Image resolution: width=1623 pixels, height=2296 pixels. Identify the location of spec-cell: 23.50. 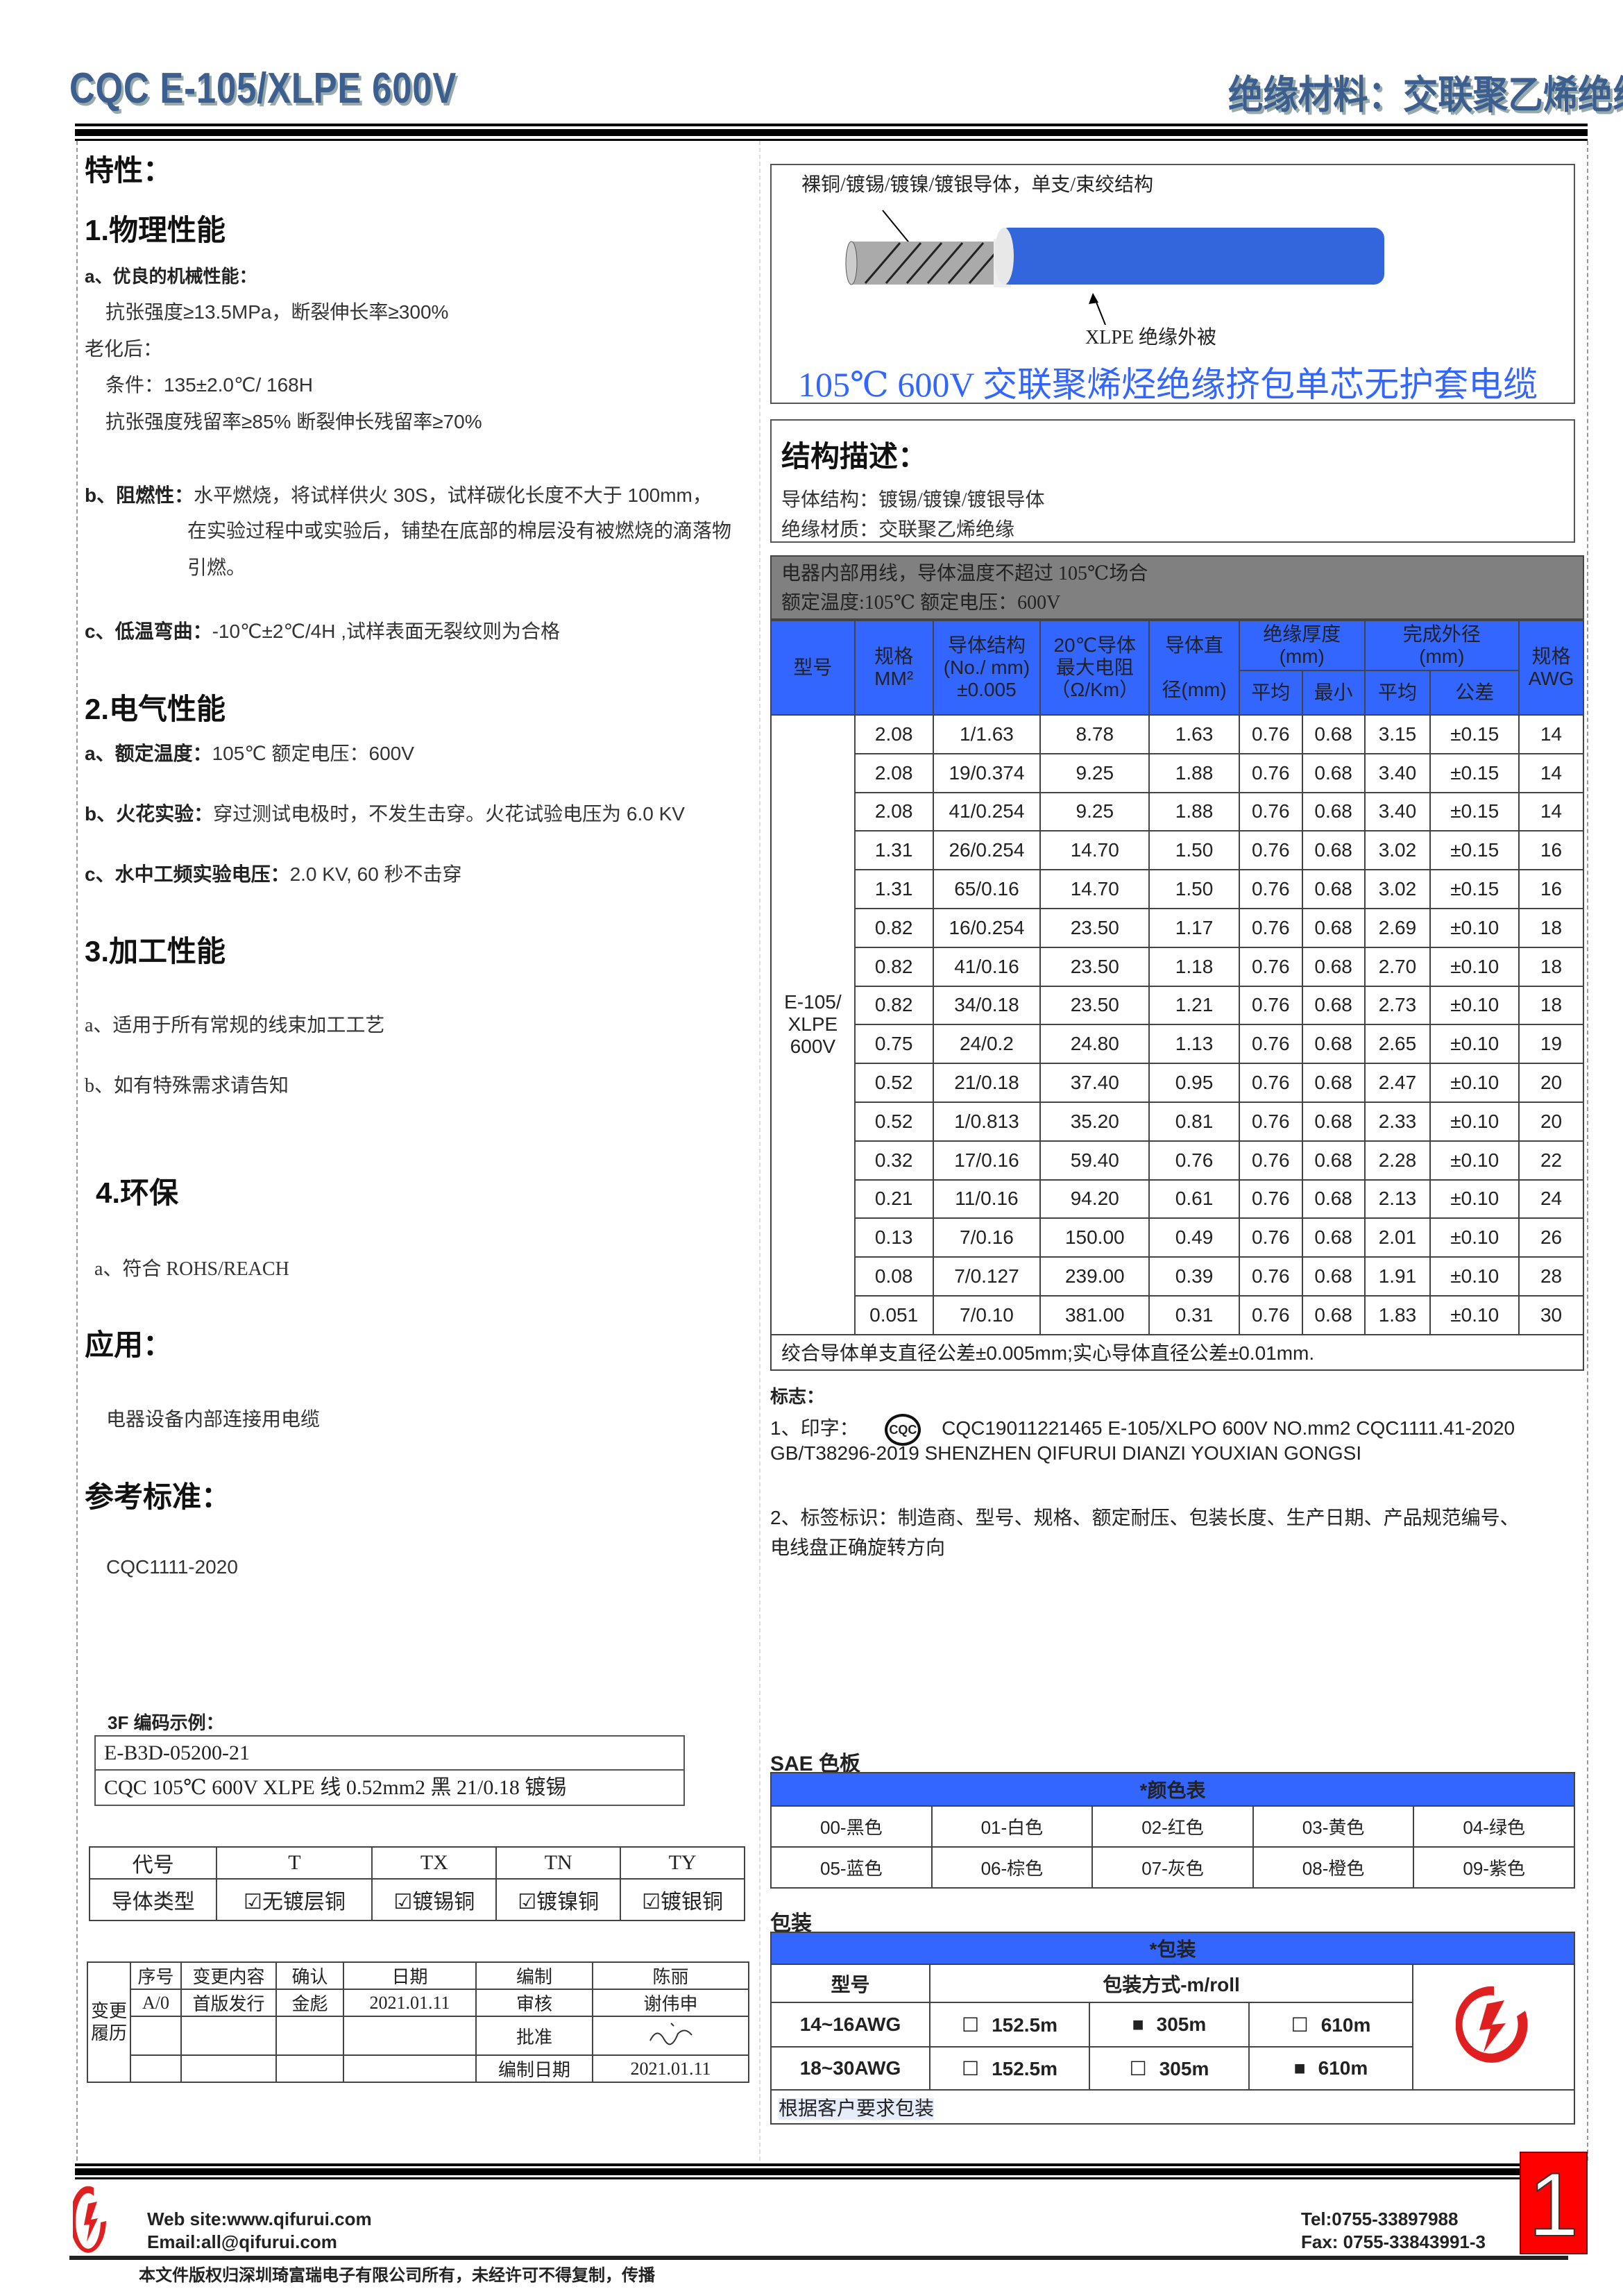
(1094, 967).